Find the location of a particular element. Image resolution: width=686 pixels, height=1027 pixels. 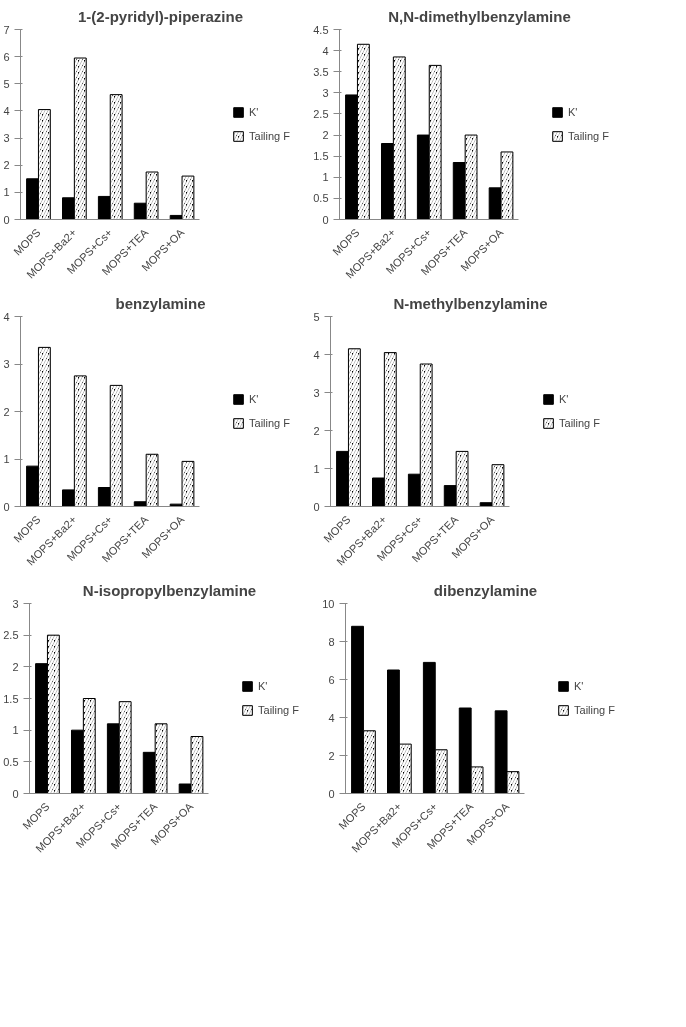

chart-title: N-isopropylbenzylamine is located at coordinates (169, 590).